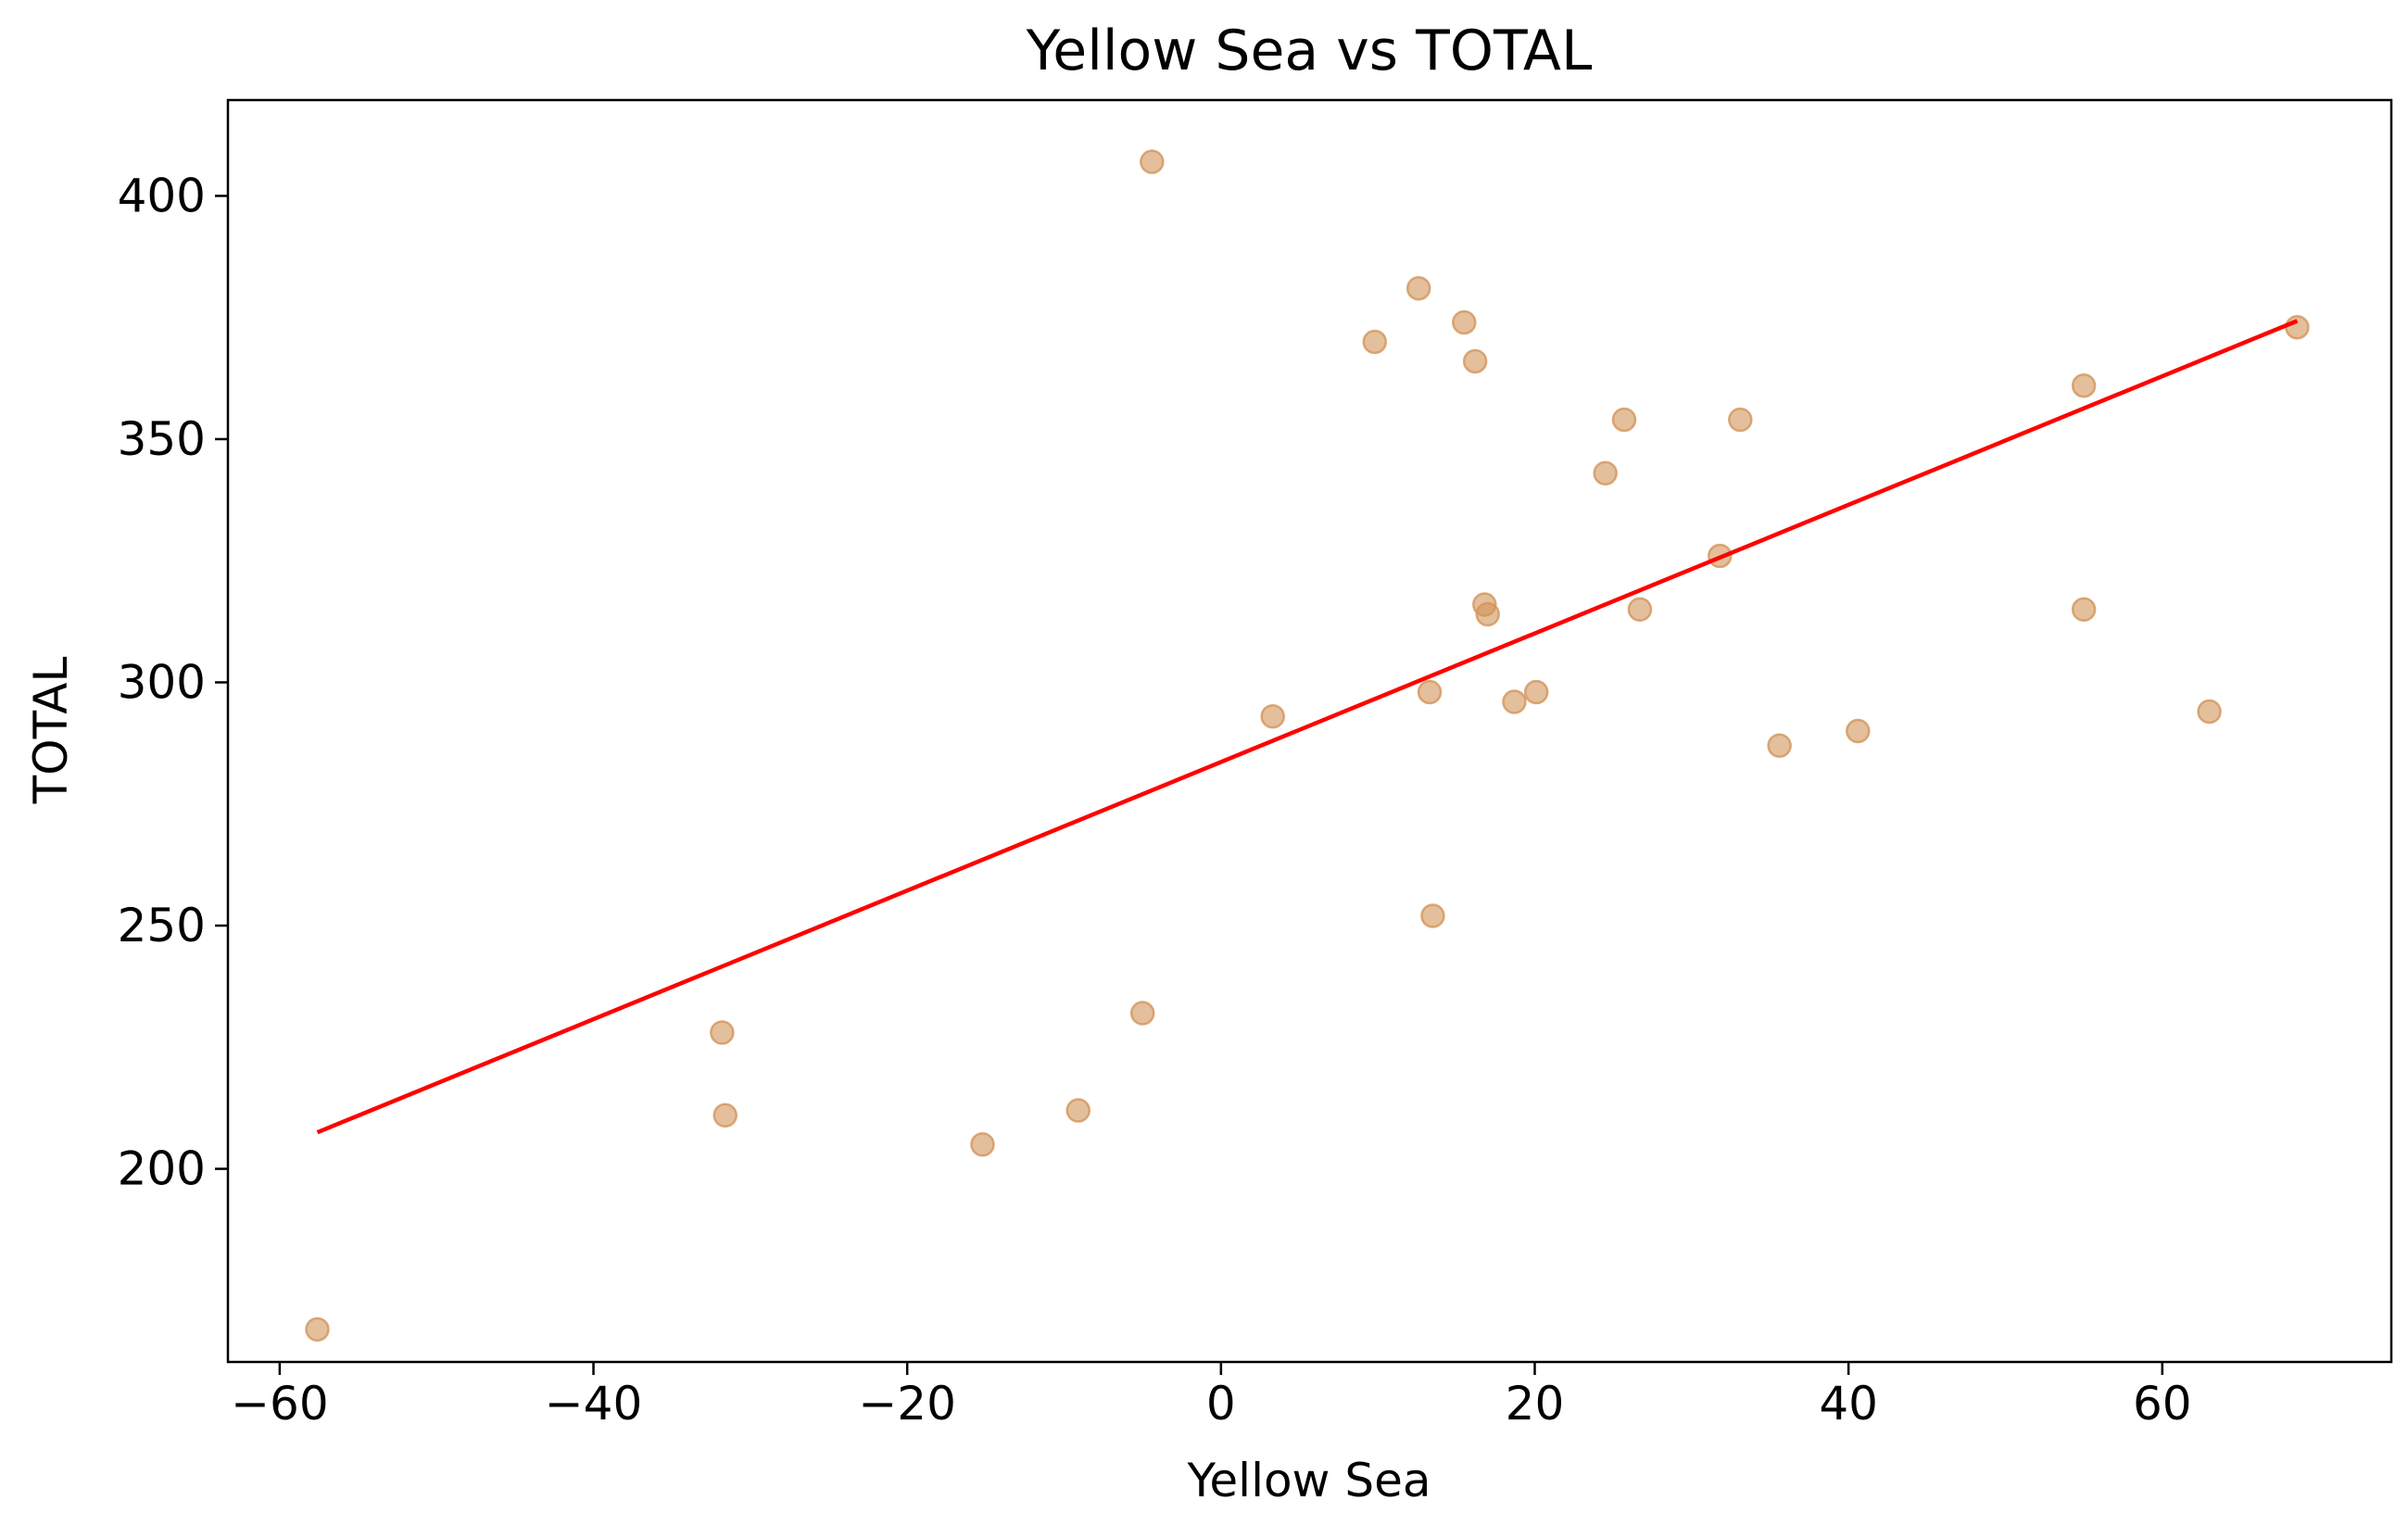 Image resolution: width=2408 pixels, height=1538 pixels. I want to click on x-axis-ticks: −60 −40 −20 0 20 40 60, so click(1211, 1396).